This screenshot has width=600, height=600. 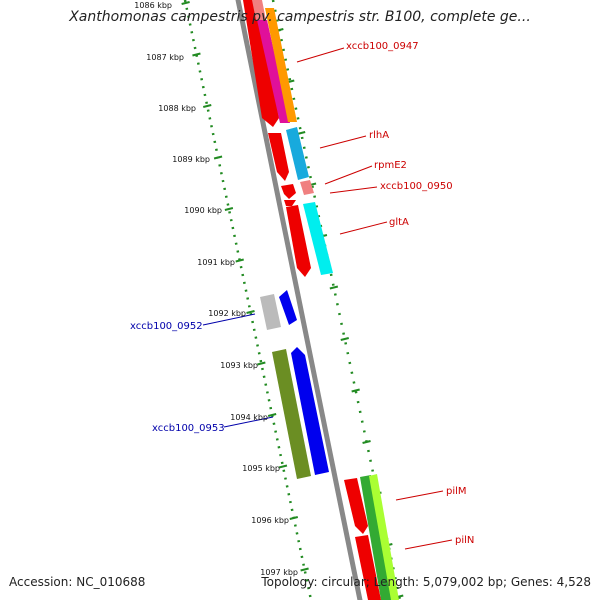 I want to click on gene-block-gltA-red, so click(x=298, y=241).